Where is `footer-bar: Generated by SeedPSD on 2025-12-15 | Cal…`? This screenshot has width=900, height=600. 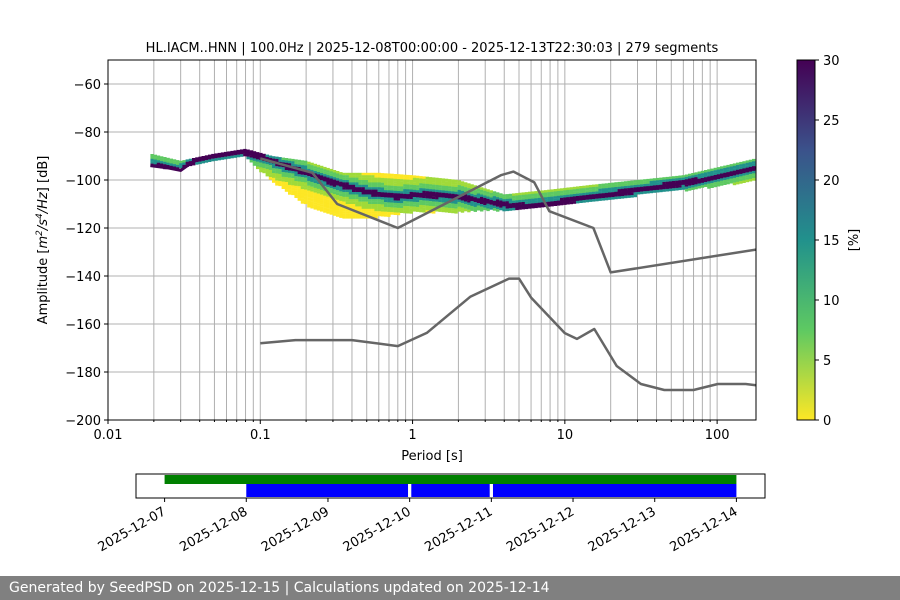
footer-bar: Generated by SeedPSD on 2025-12-15 | Cal… is located at coordinates (450, 588).